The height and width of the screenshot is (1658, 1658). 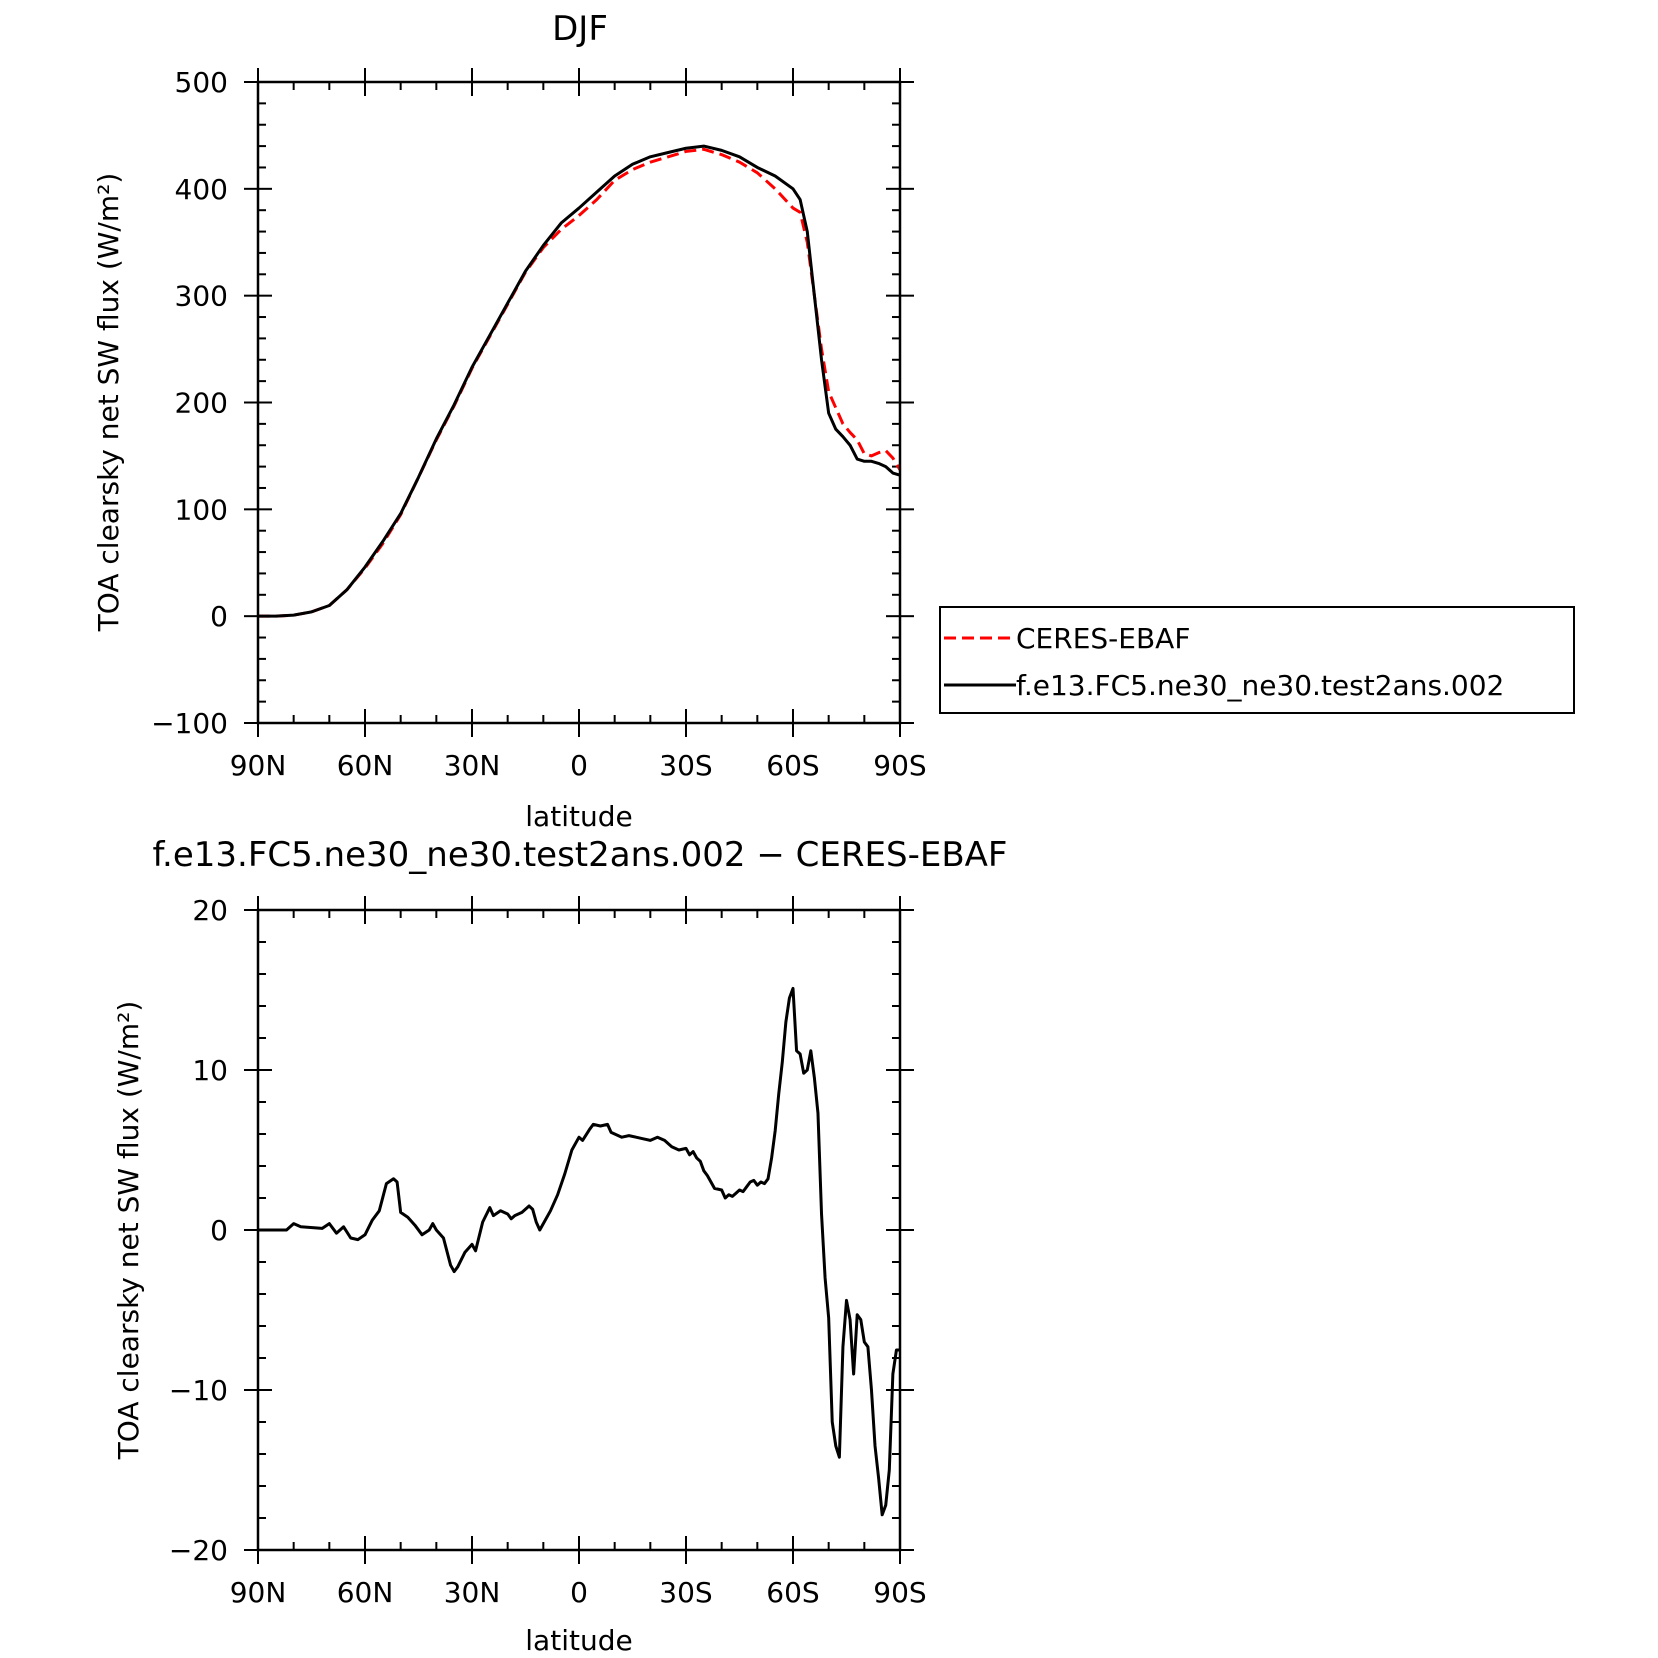 What do you see at coordinates (1260, 685) in the screenshot?
I see `legend-label-model: f.e13.FC5.ne30_ne30.test2ans.002` at bounding box center [1260, 685].